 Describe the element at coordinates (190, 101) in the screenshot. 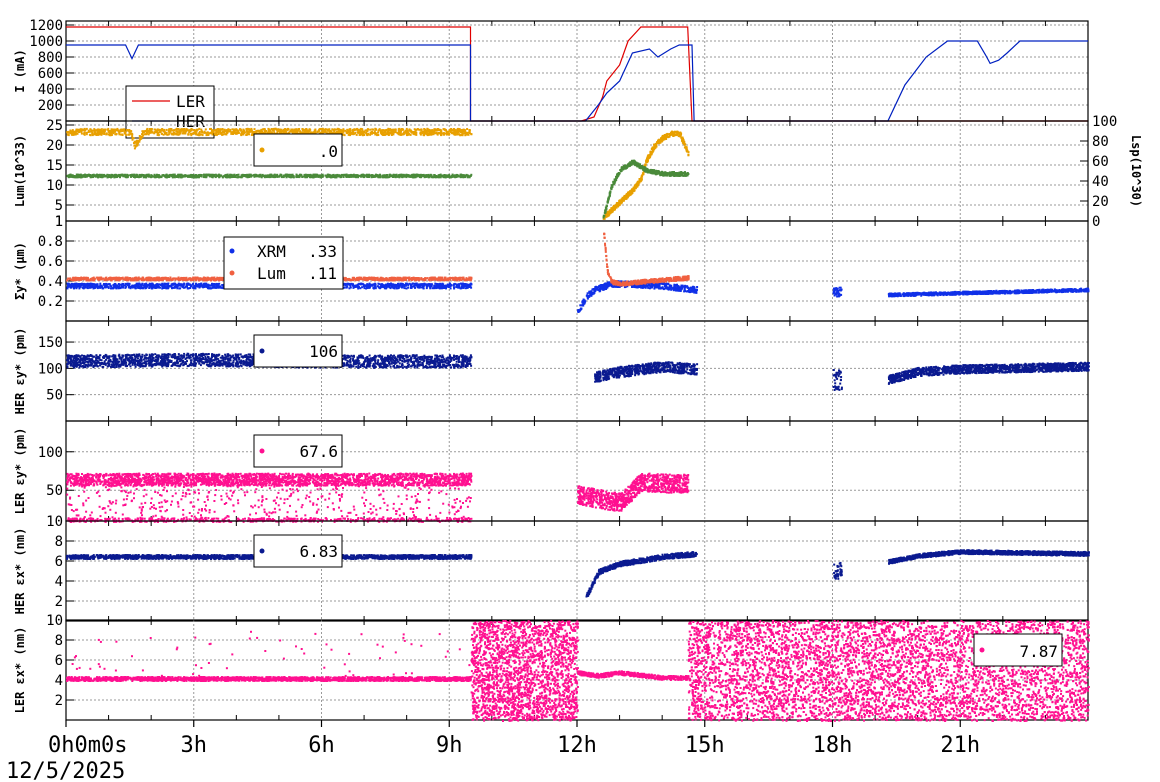

I see `legend-label-ler: LER` at that location.